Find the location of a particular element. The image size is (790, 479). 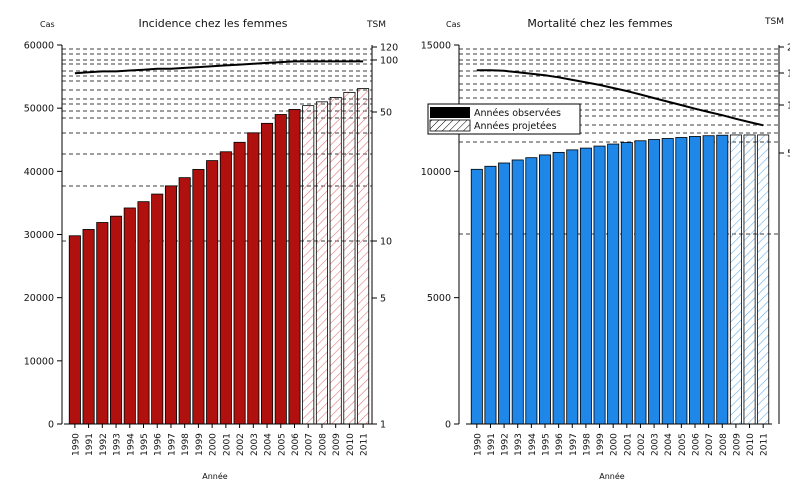

ytick-label: 30000 is located at coordinates (39, 235).